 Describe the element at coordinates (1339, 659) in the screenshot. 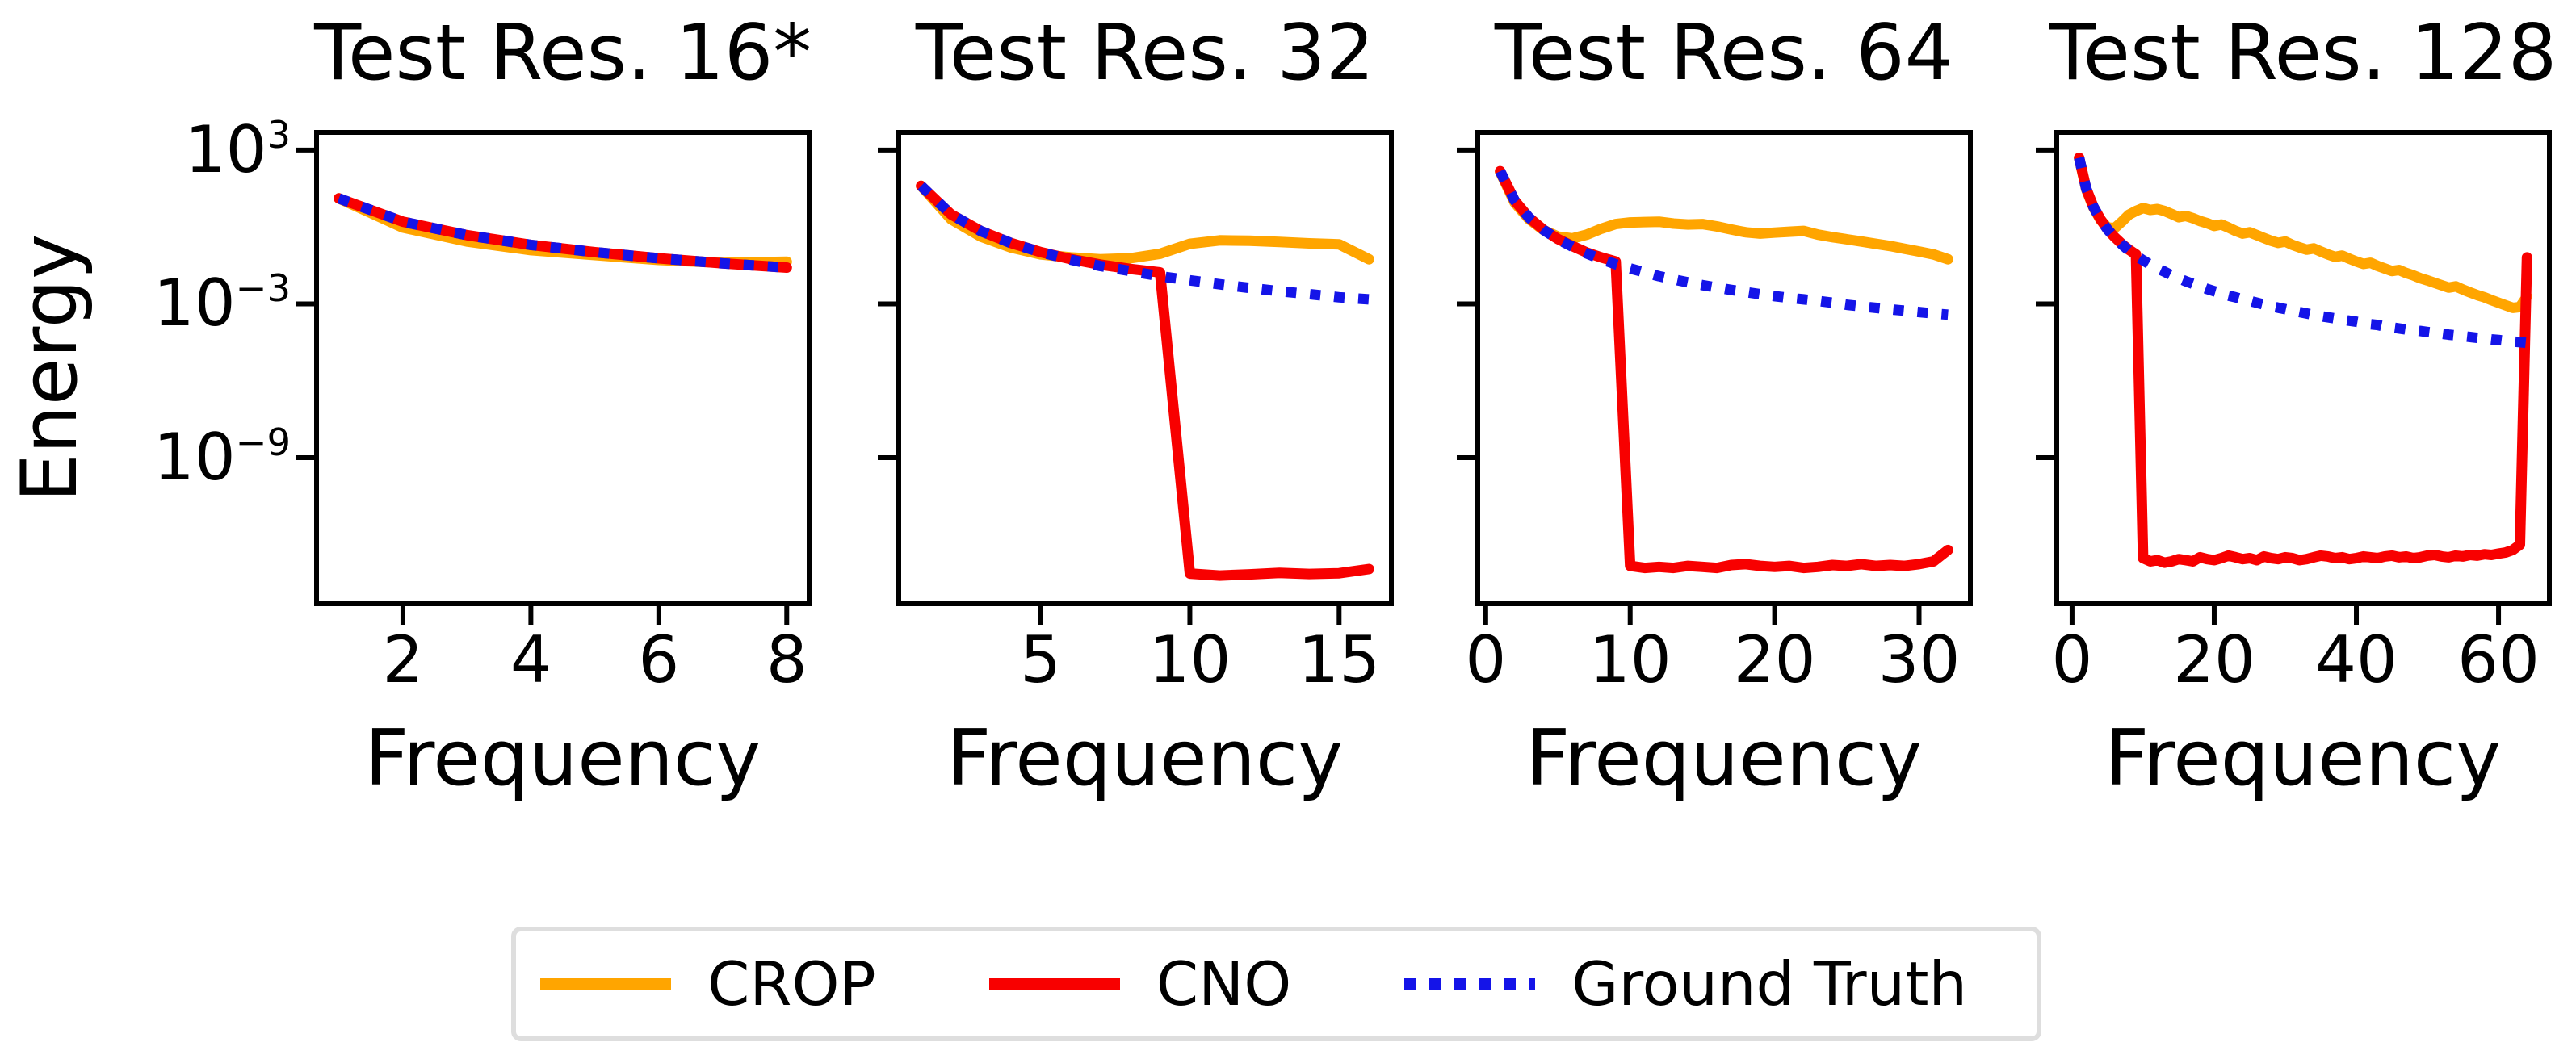

I see `x-tick-label: 15` at that location.